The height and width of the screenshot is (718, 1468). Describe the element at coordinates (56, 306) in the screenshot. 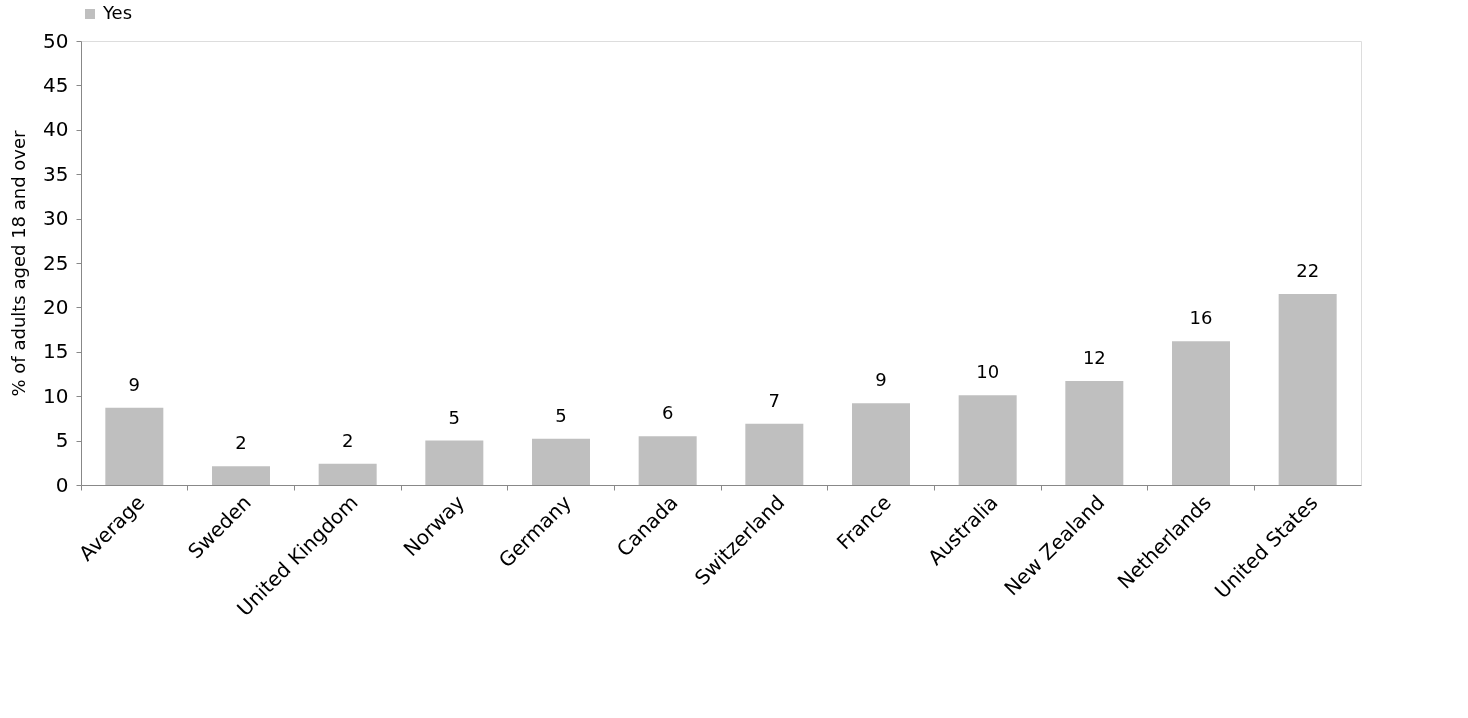

I see `y-tick-label: 20` at that location.